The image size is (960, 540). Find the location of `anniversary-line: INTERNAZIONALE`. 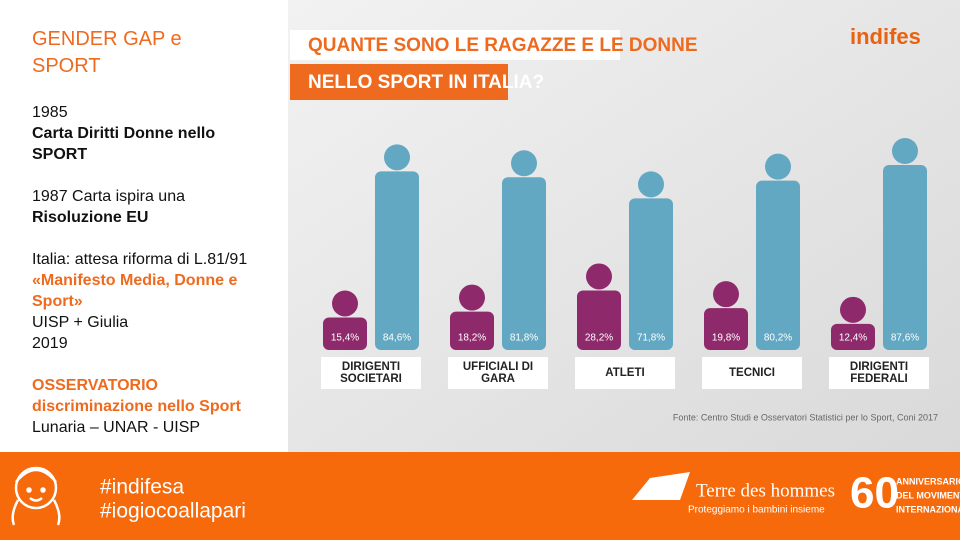

anniversary-line: INTERNAZIONALE is located at coordinates (928, 509).